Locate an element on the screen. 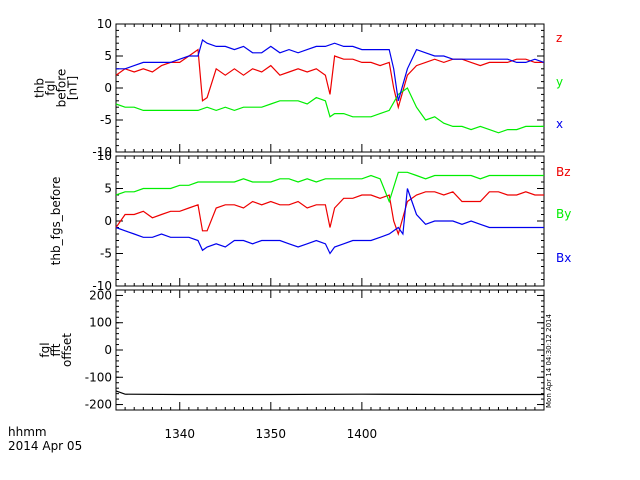 The height and width of the screenshot is (480, 640). y-tick-label: -200 is located at coordinates (98, 405).